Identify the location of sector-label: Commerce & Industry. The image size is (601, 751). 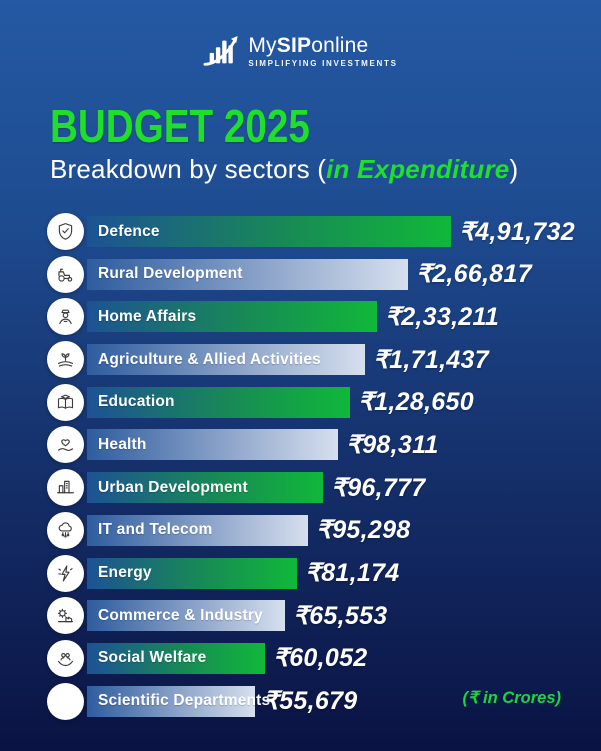
(180, 615).